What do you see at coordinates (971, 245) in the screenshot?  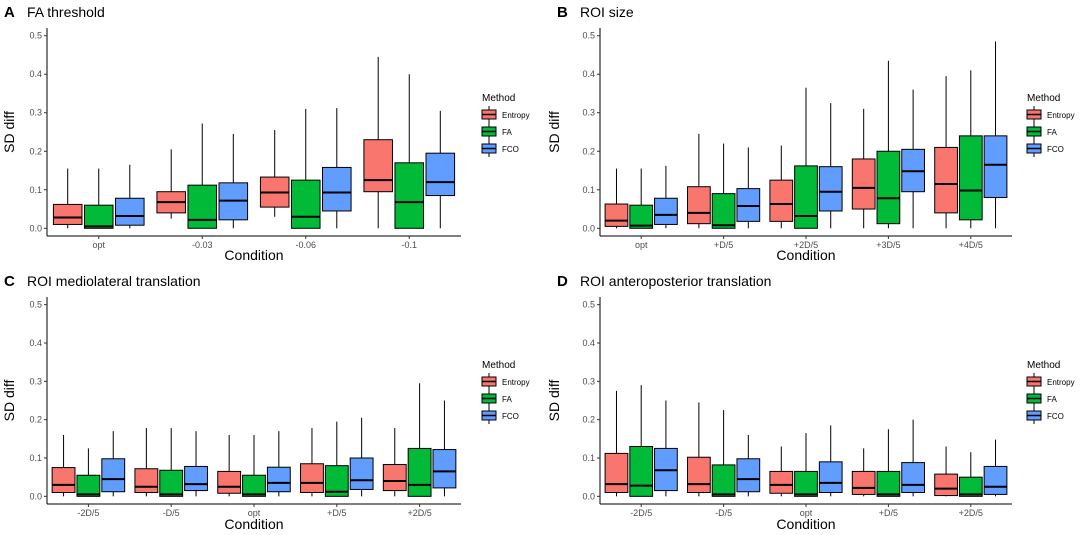 I see `x-tick-label: +4D/5` at bounding box center [971, 245].